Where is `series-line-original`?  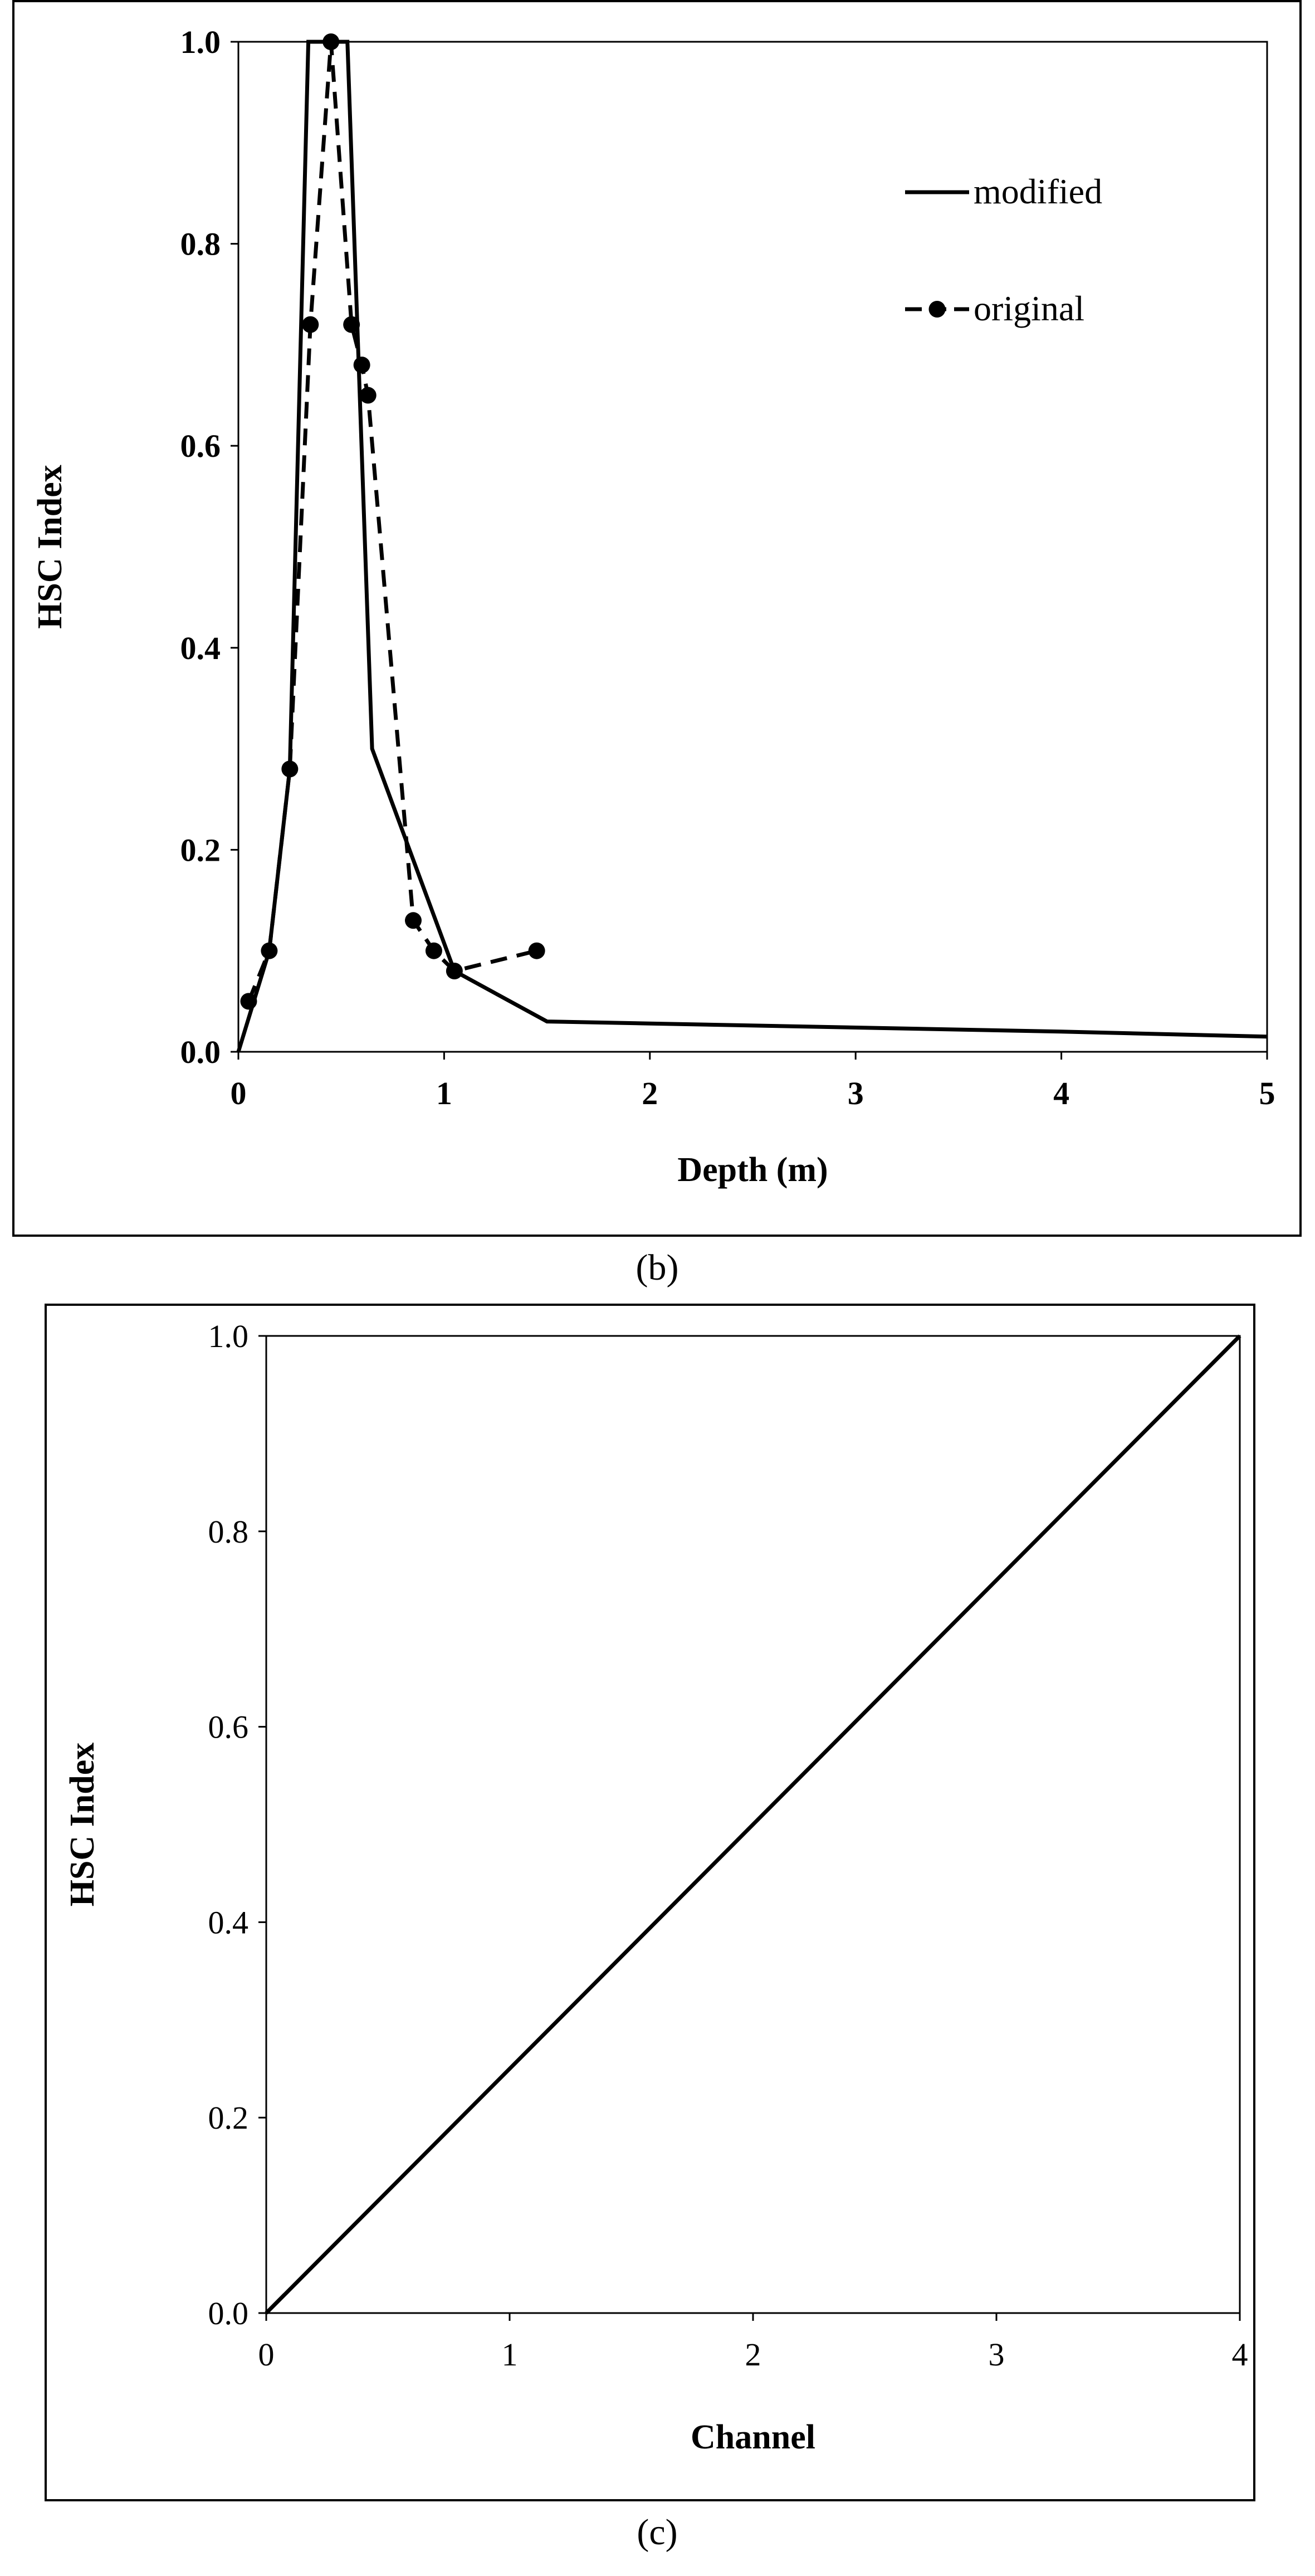
series-line-original is located at coordinates (392, 521).